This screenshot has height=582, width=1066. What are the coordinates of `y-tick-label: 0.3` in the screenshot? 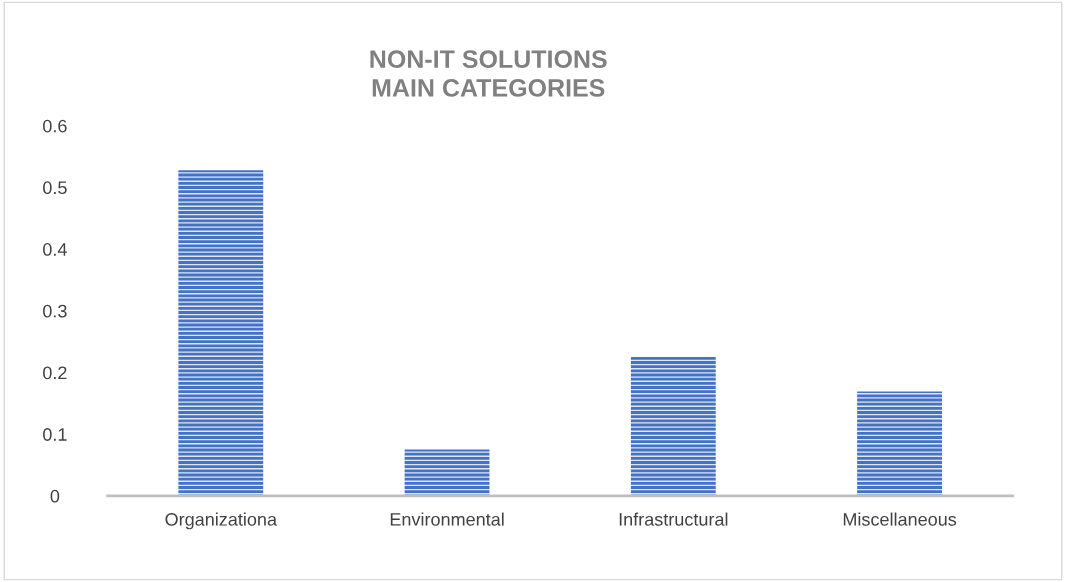 It's located at (55, 311).